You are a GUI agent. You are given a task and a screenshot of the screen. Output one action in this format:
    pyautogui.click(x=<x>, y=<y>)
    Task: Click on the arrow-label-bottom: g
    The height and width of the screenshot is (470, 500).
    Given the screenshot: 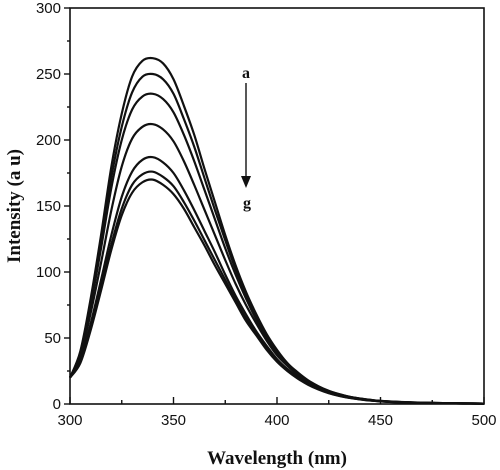 What is the action you would take?
    pyautogui.click(x=247, y=203)
    